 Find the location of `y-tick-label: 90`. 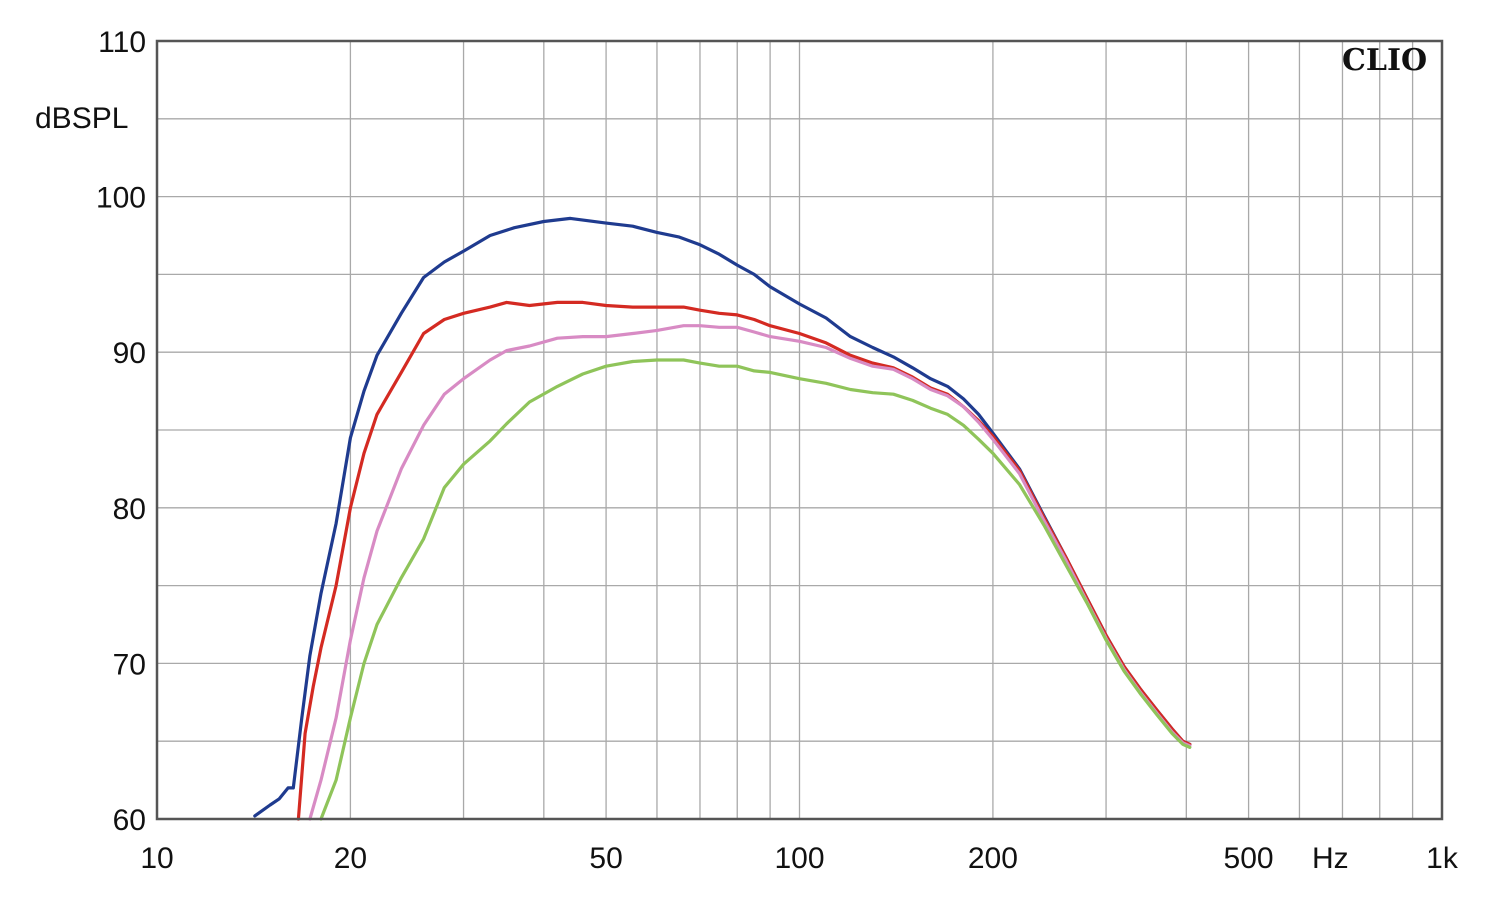

y-tick-label: 90 is located at coordinates (129, 353).